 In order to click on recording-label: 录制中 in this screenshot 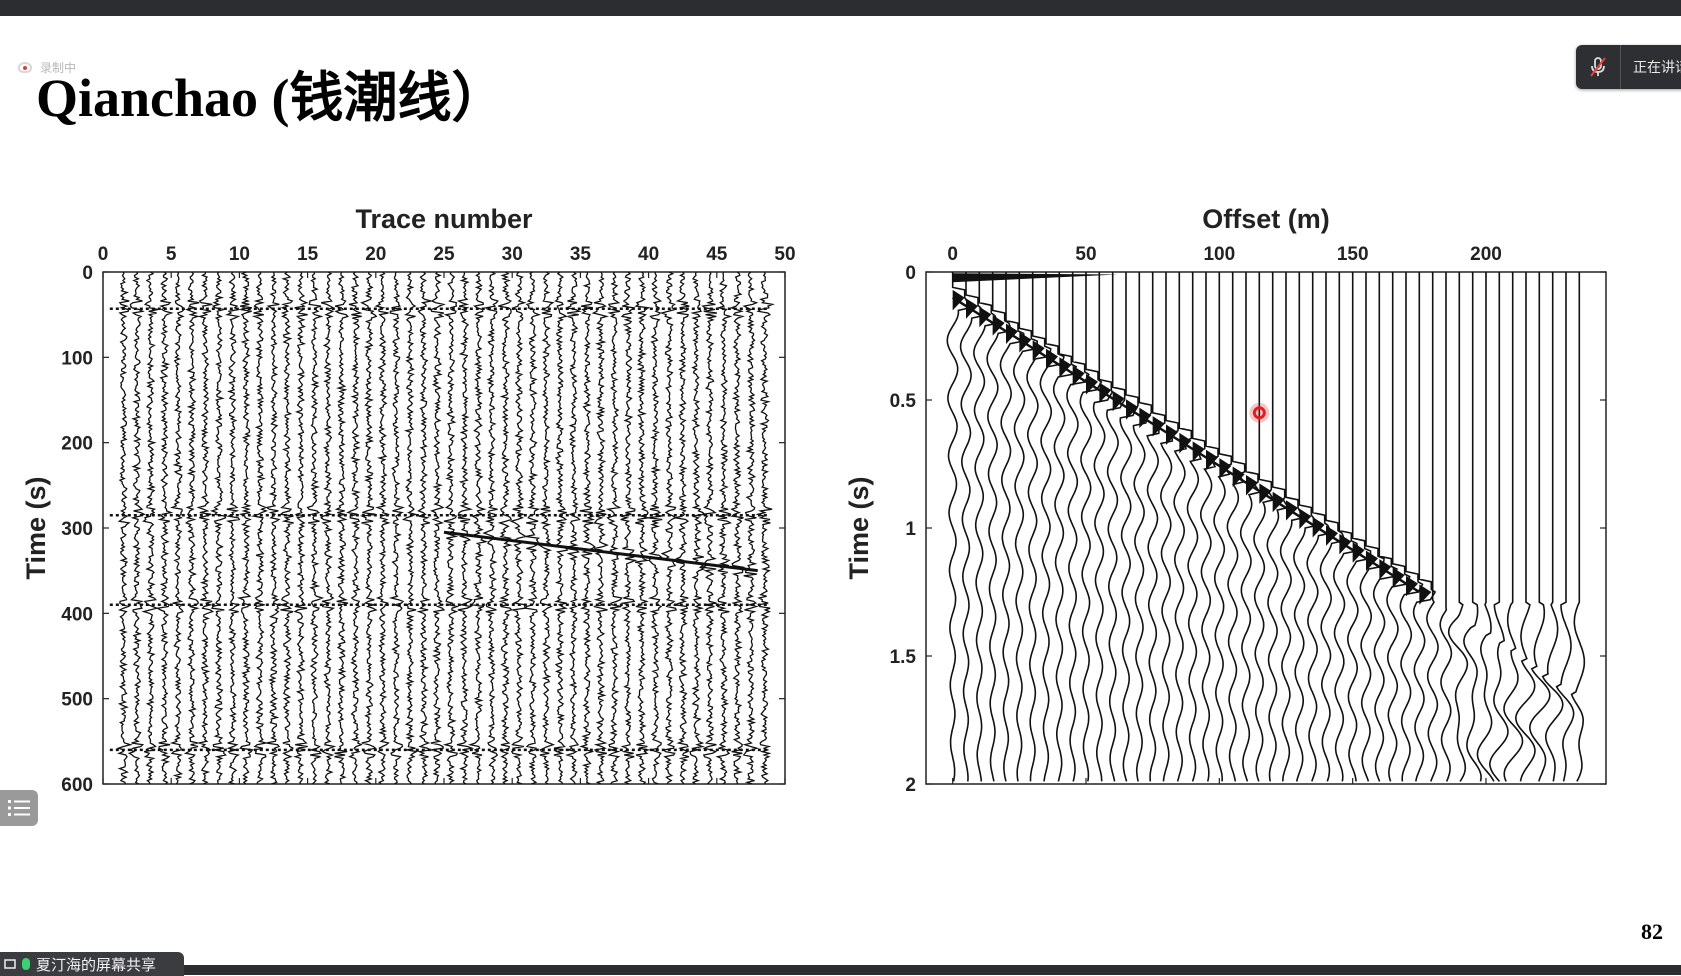, I will do `click(58, 67)`.